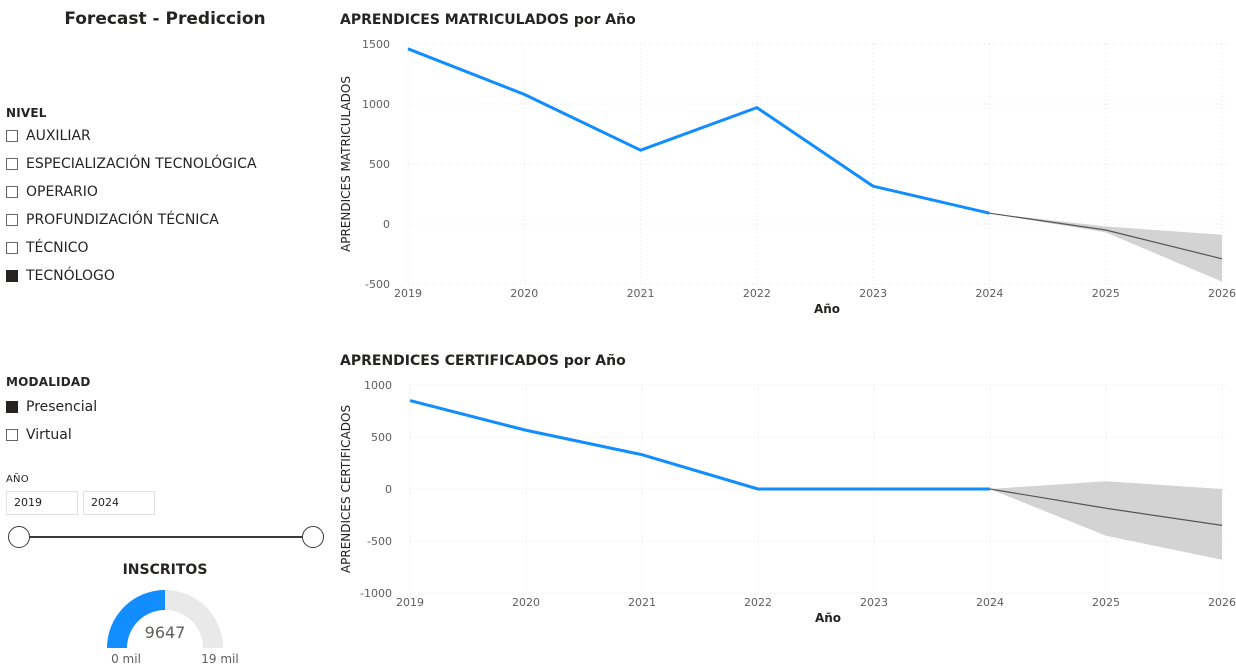  Describe the element at coordinates (156, 276) in the screenshot. I see `nivel-item: TECNÓLOGO` at that location.